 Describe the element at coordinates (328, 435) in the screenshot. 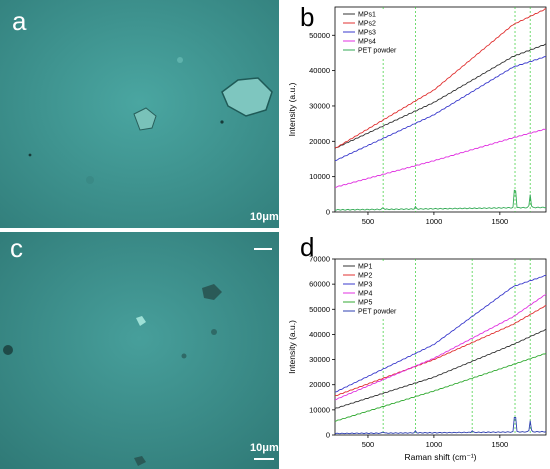

I see `y-tick-label-d-0: 0` at that location.